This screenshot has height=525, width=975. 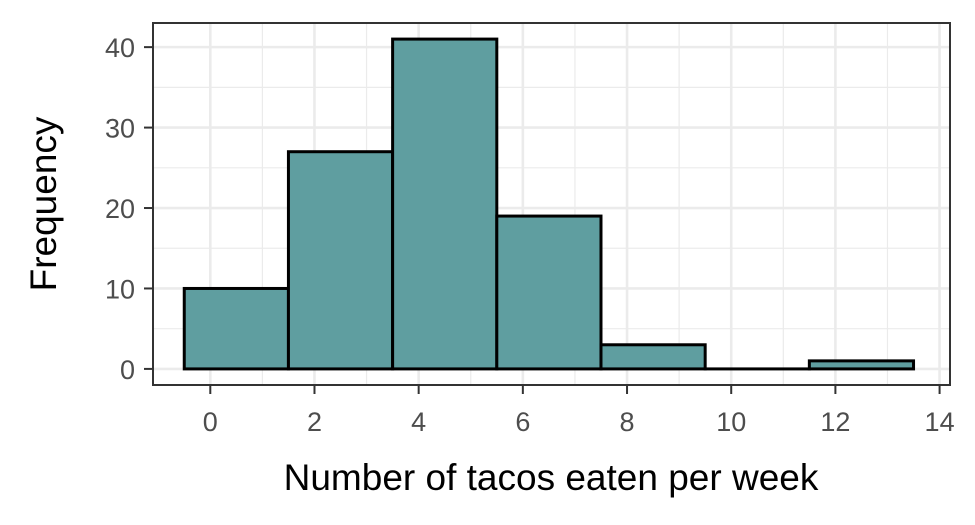 I want to click on x-tick-label: 4, so click(x=418, y=422).